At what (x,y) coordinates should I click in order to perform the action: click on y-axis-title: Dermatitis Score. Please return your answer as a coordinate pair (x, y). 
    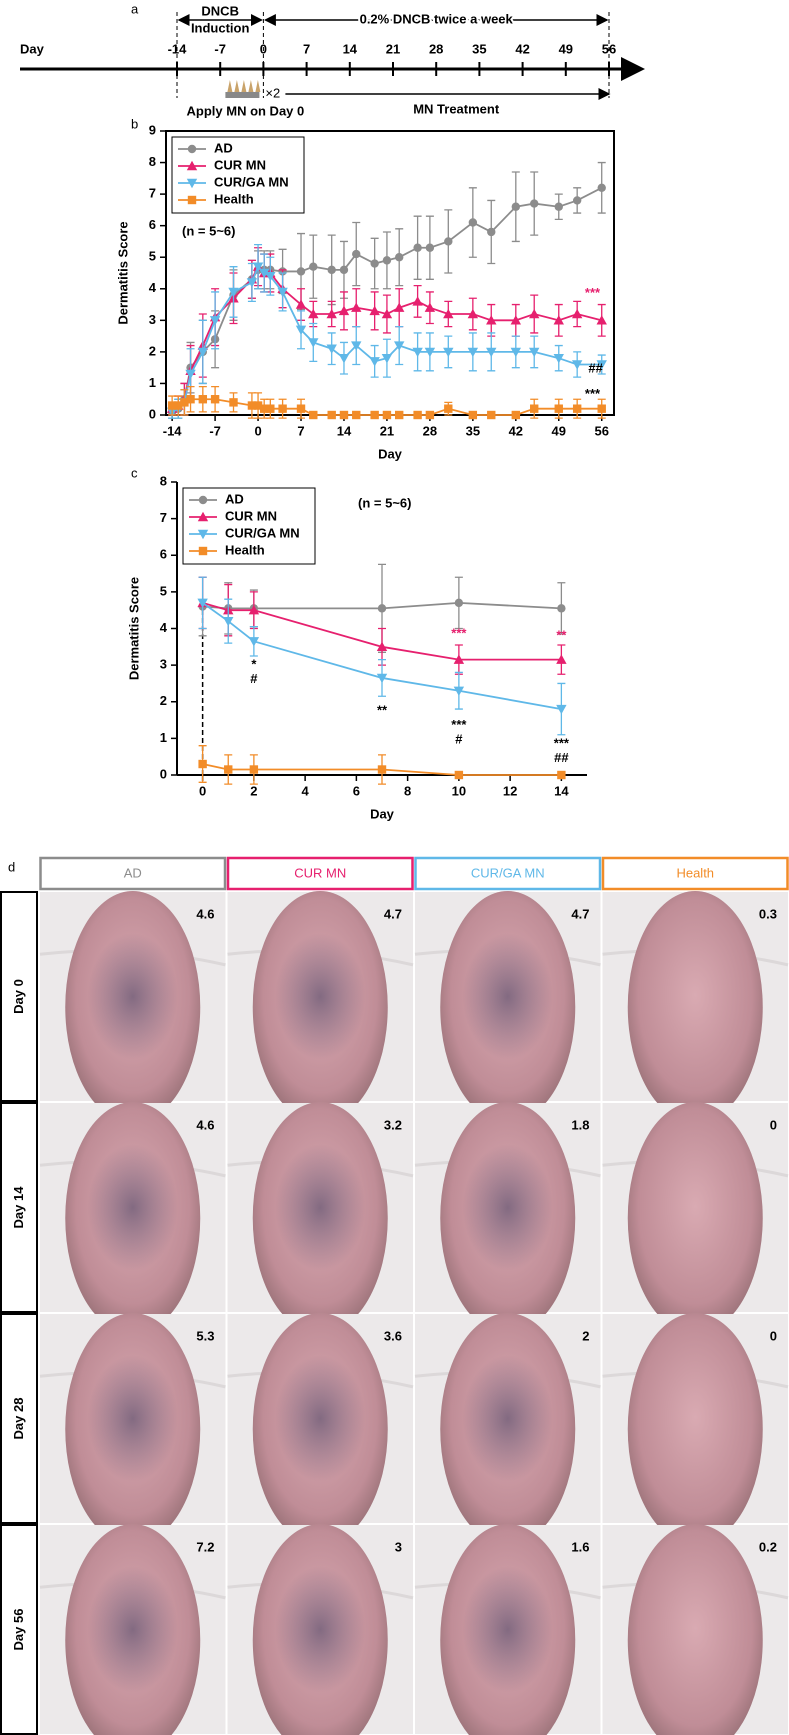
    Looking at the image, I should click on (122, 272).